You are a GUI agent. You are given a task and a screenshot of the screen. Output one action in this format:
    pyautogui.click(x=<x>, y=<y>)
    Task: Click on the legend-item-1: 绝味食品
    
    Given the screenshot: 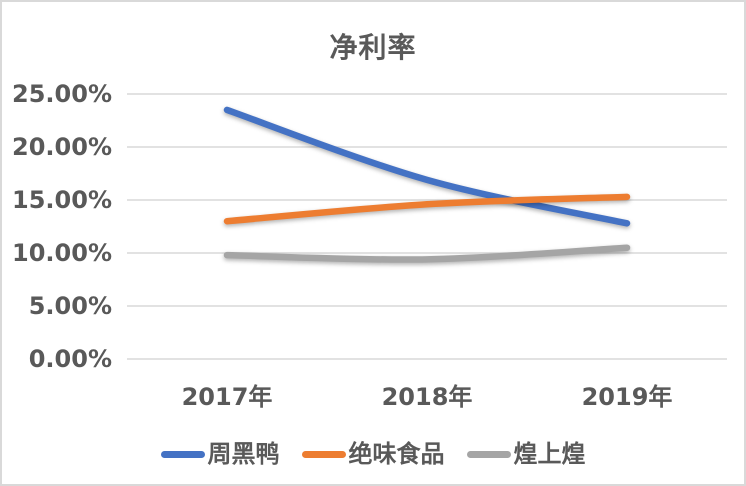 What is the action you would take?
    pyautogui.click(x=373, y=454)
    